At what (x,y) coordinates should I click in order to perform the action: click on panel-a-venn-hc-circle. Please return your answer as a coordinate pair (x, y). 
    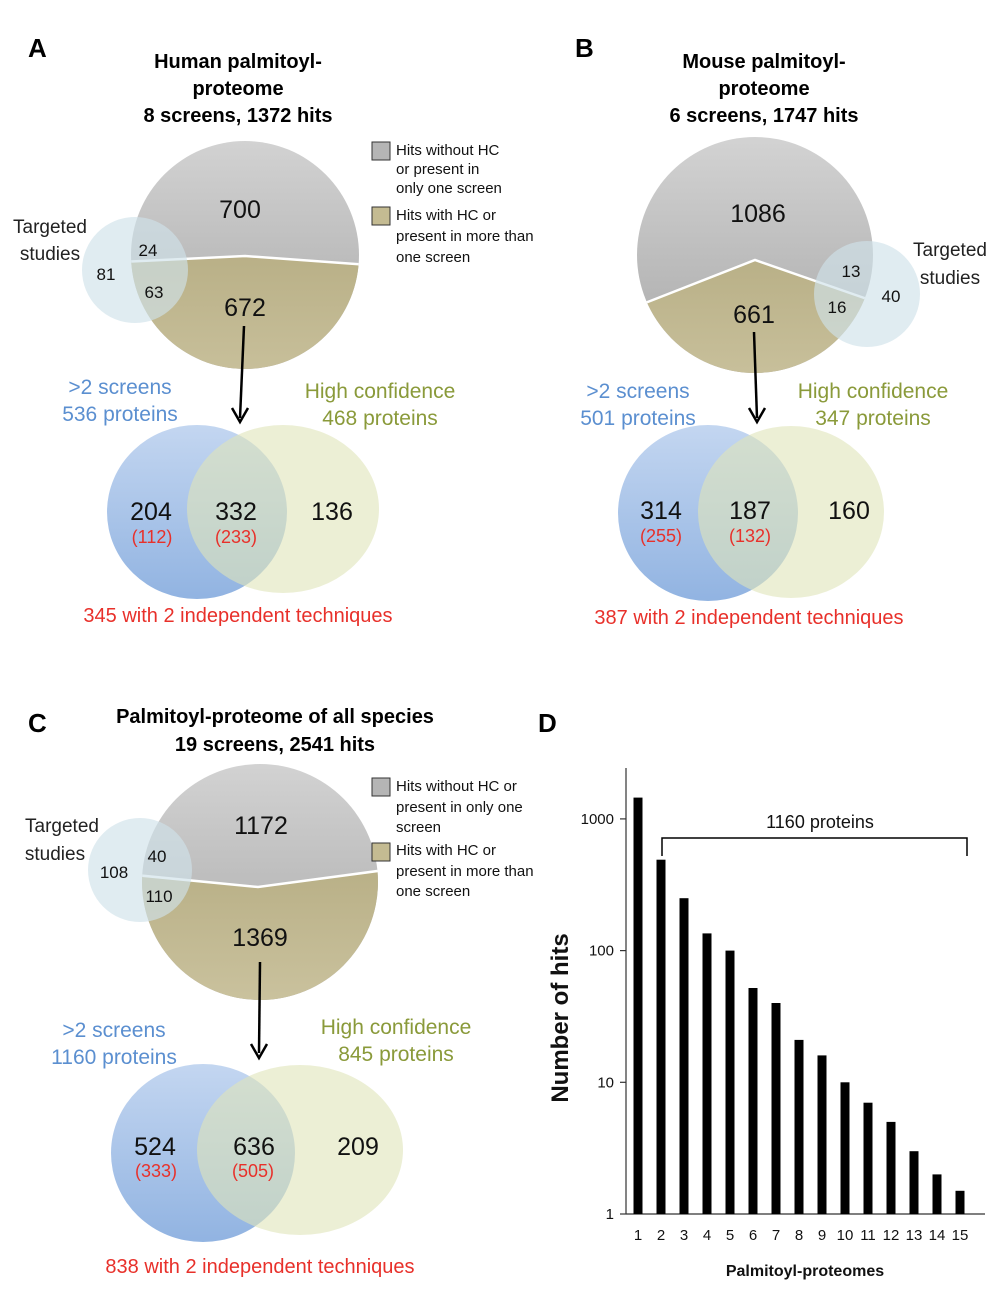
    Looking at the image, I should click on (283, 509).